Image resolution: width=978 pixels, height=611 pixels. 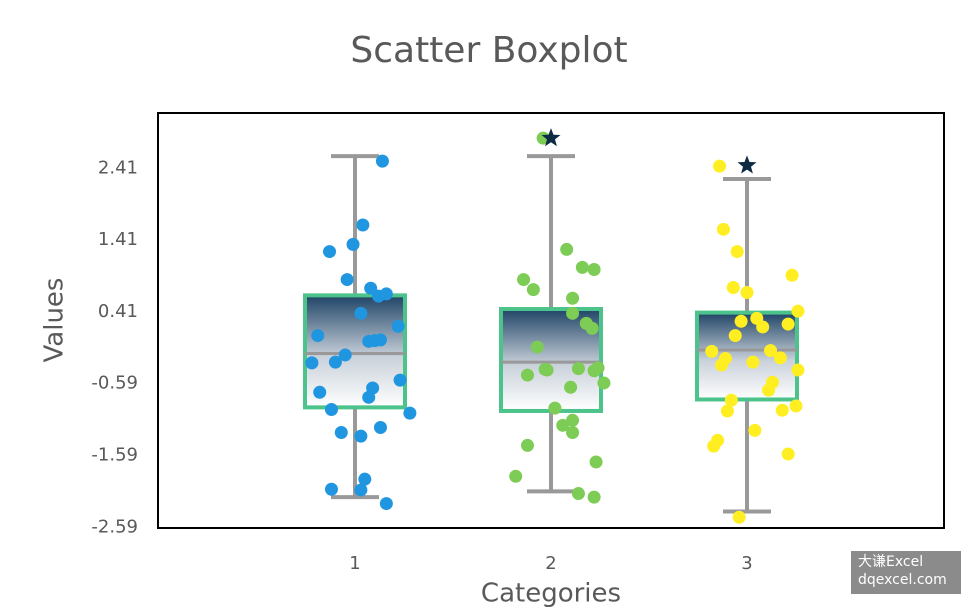 I want to click on x-tick-label: 3, so click(x=746, y=563).